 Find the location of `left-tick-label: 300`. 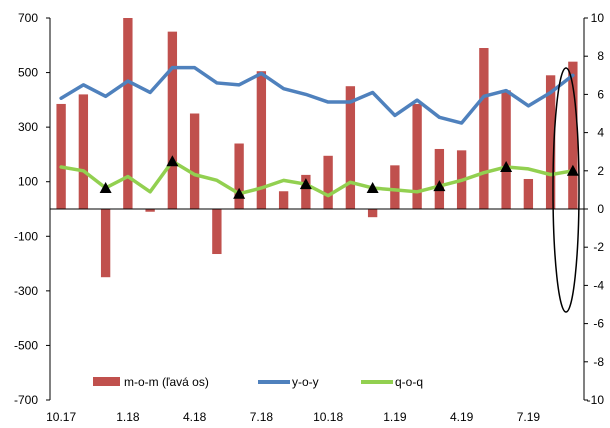

left-tick-label: 300 is located at coordinates (28, 127).